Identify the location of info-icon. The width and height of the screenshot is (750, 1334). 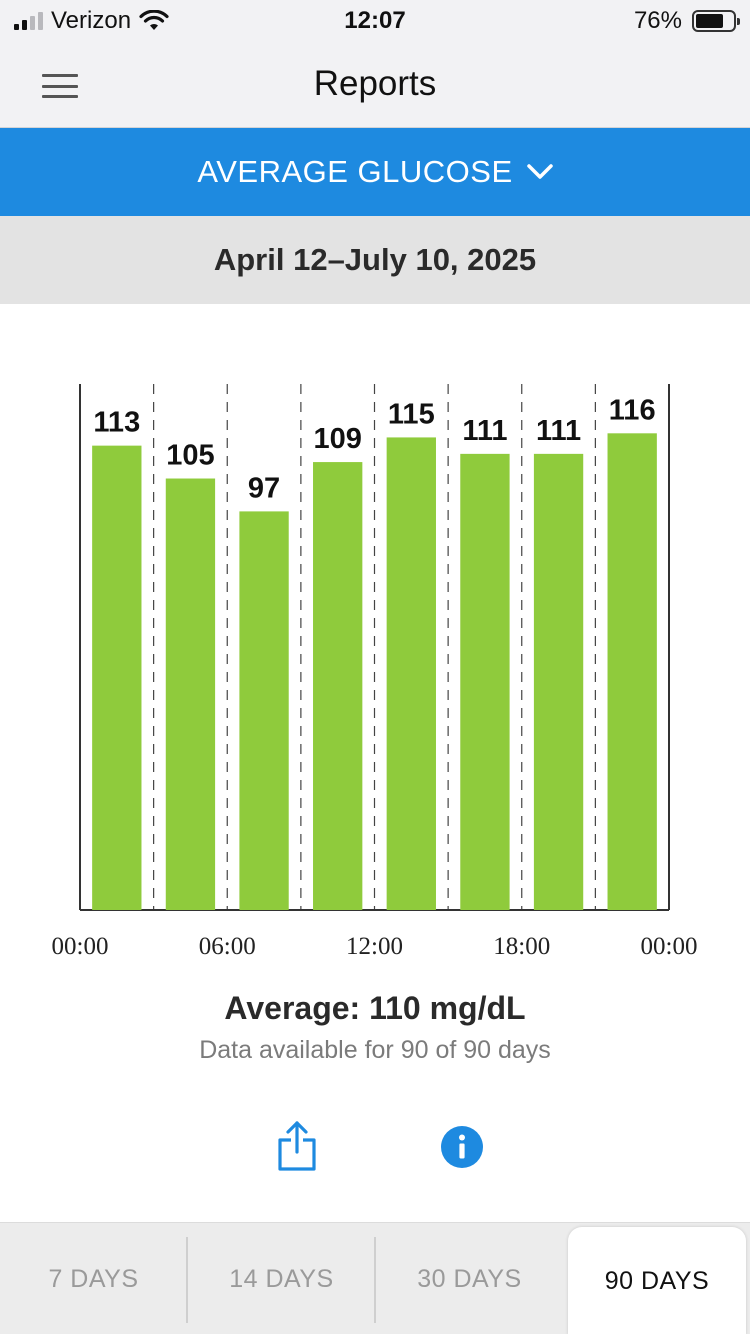
(462, 1147).